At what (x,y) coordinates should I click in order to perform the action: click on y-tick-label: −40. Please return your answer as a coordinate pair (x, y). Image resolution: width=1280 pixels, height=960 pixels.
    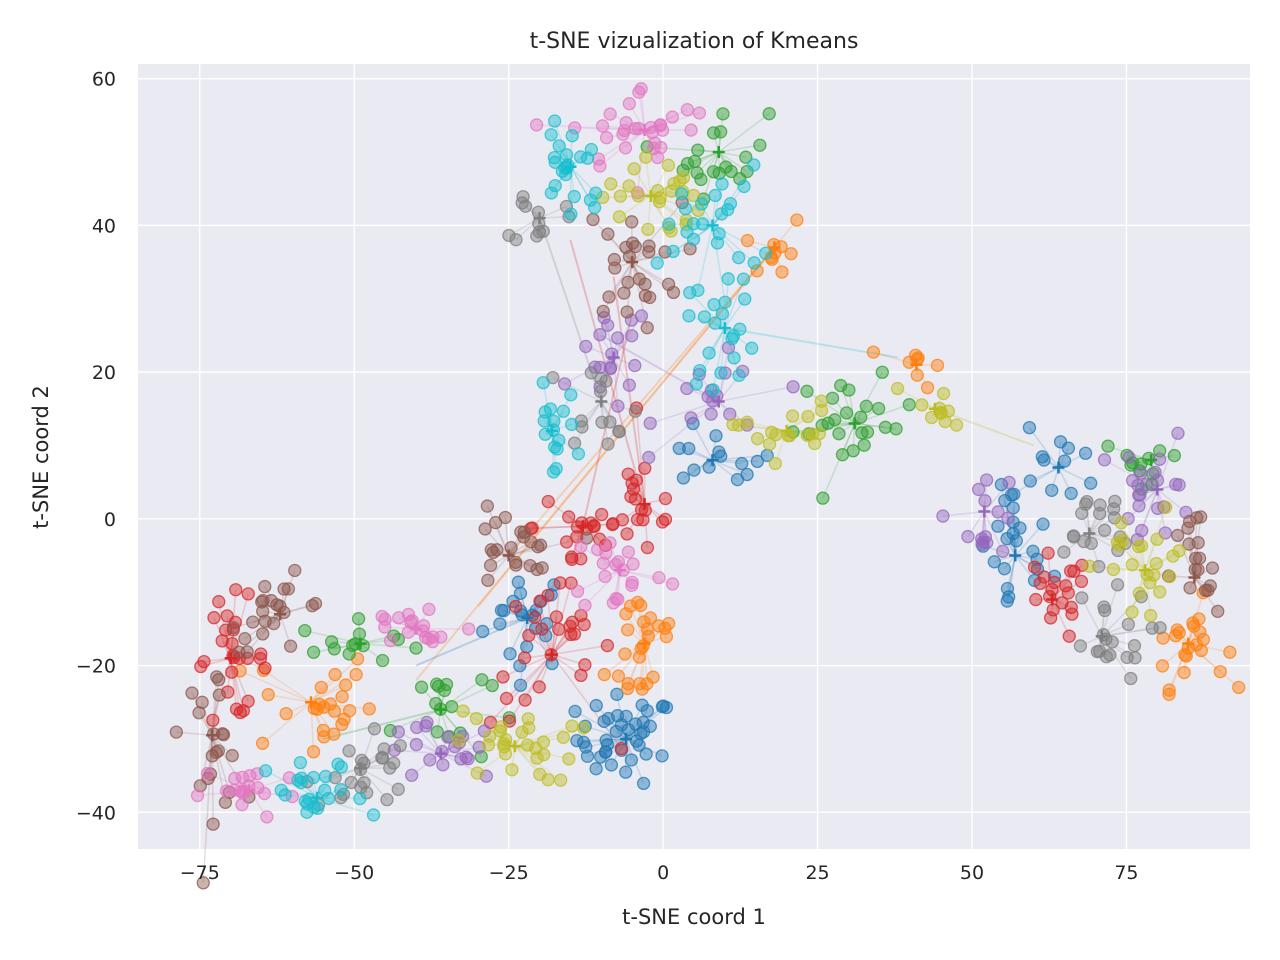
    Looking at the image, I should click on (96, 813).